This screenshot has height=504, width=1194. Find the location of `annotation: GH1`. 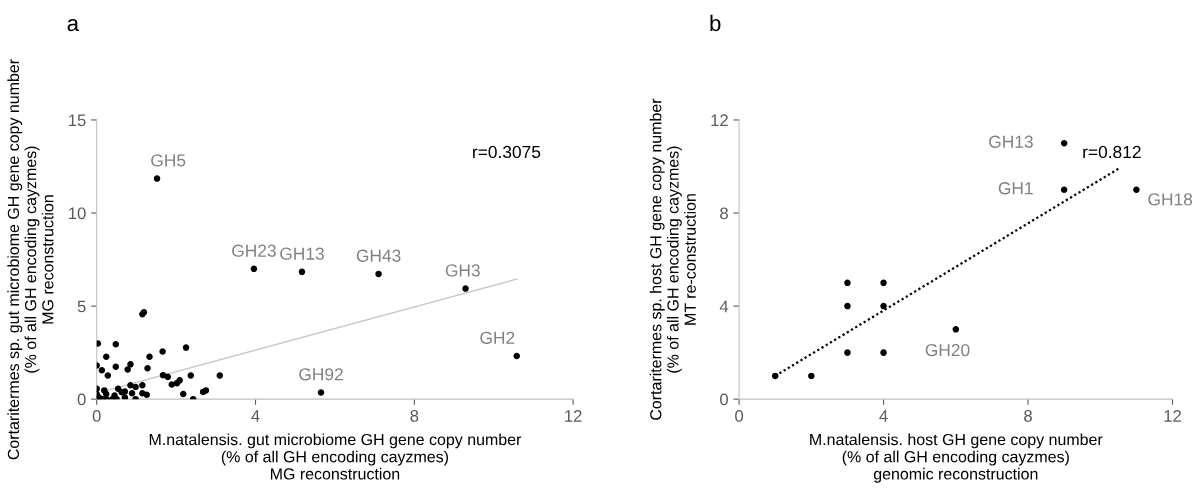

annotation: GH1 is located at coordinates (1015, 188).